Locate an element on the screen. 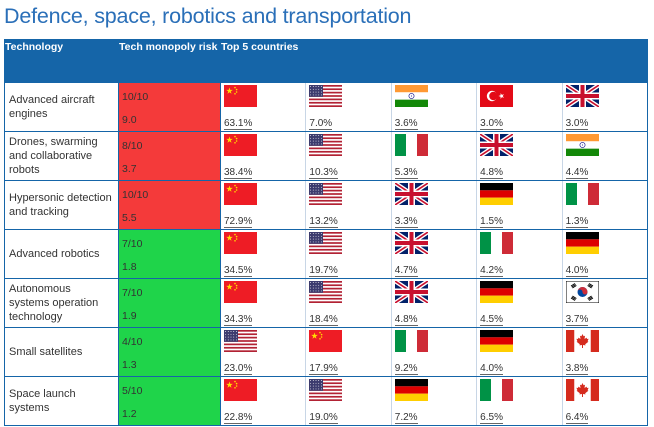 The image size is (654, 427). risk-rating: 8/10 is located at coordinates (132, 146).